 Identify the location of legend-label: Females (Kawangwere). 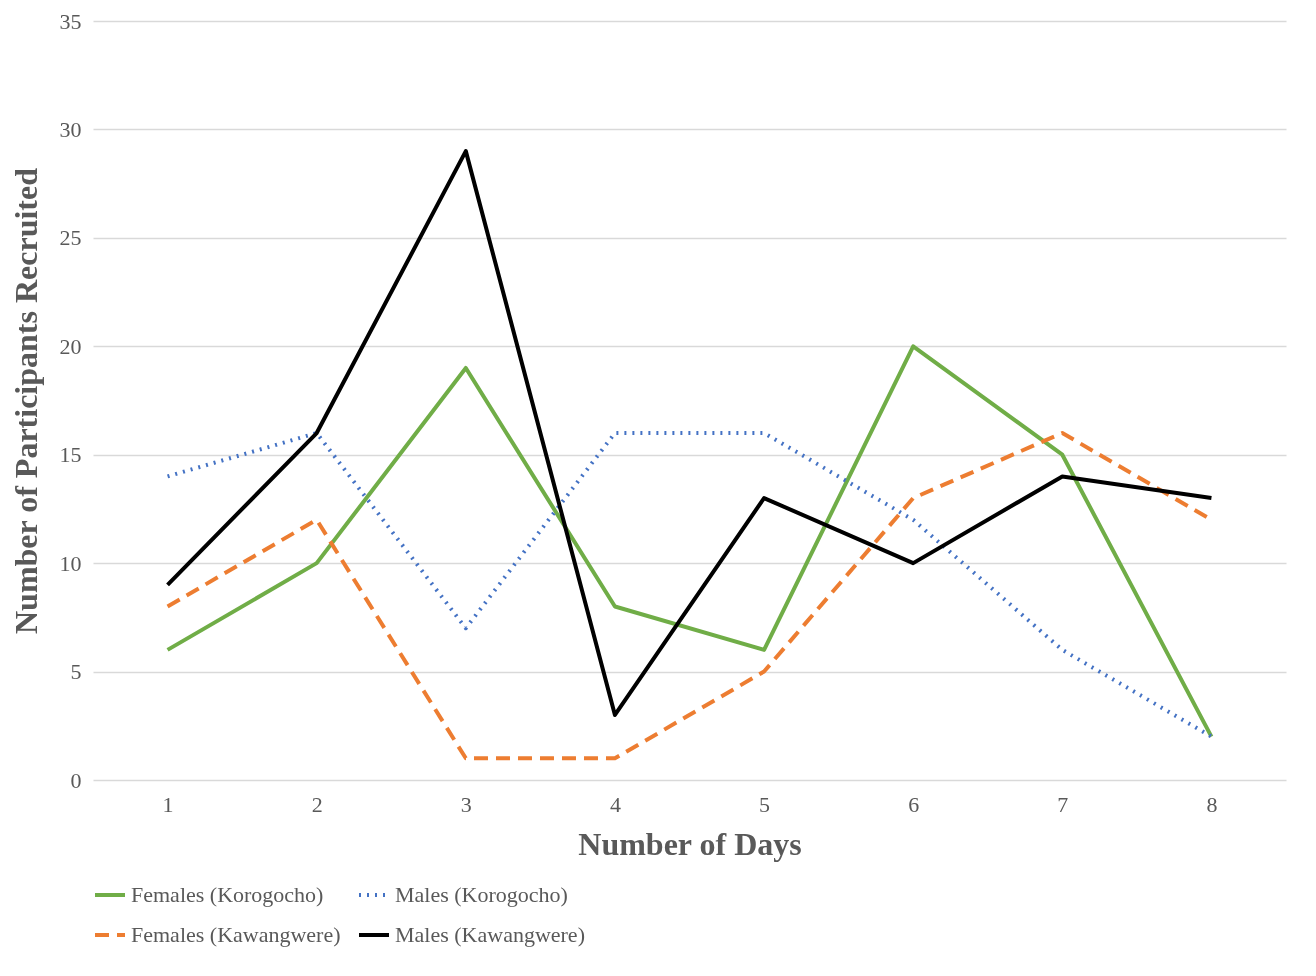
(236, 934).